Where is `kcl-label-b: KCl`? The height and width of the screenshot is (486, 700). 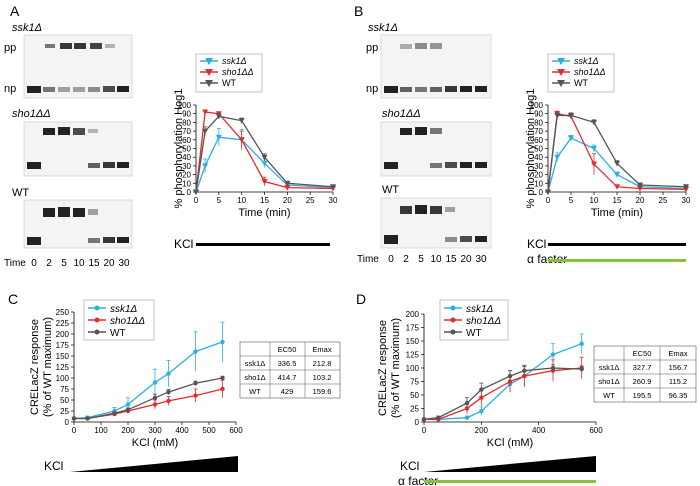 kcl-label-b: KCl is located at coordinates (536, 244).